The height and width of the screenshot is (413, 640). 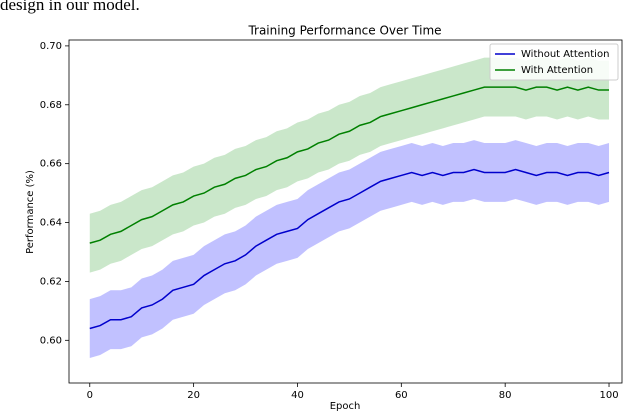 I want to click on y-tick-label: 0.64, so click(x=51, y=223).